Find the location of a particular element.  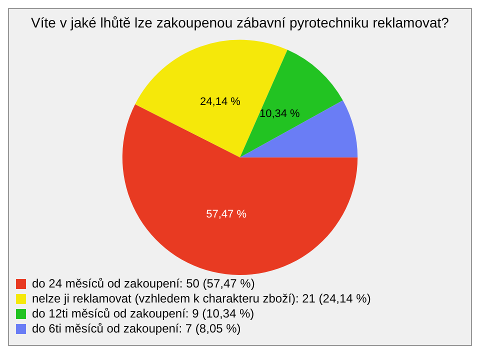

chart-title: Víte v jaké lhůtě lze zakoupenou zábavní pyrotechniku reklamovat? is located at coordinates (240, 22).